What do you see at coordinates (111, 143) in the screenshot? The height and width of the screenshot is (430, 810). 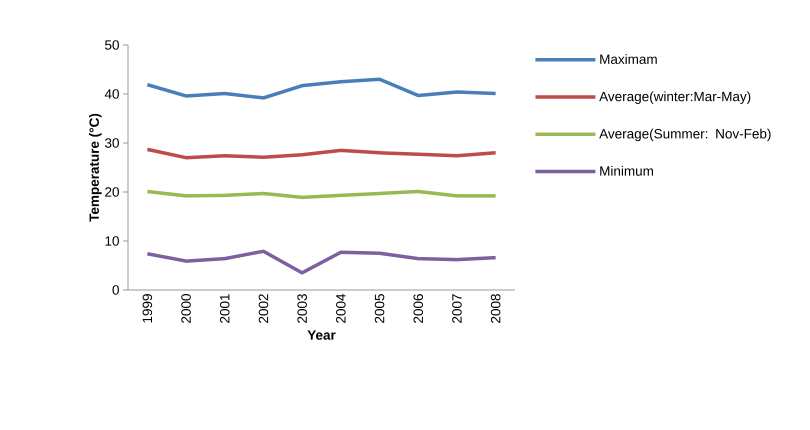 I see `y-tick-label: 30` at bounding box center [111, 143].